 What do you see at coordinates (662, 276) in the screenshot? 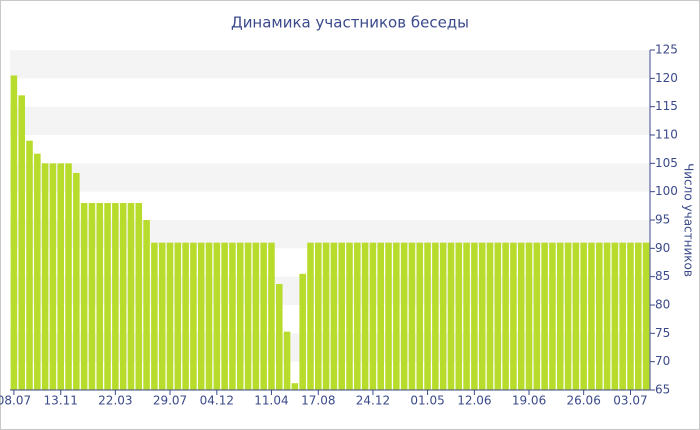
I see `y-tick-label: 85` at bounding box center [662, 276].